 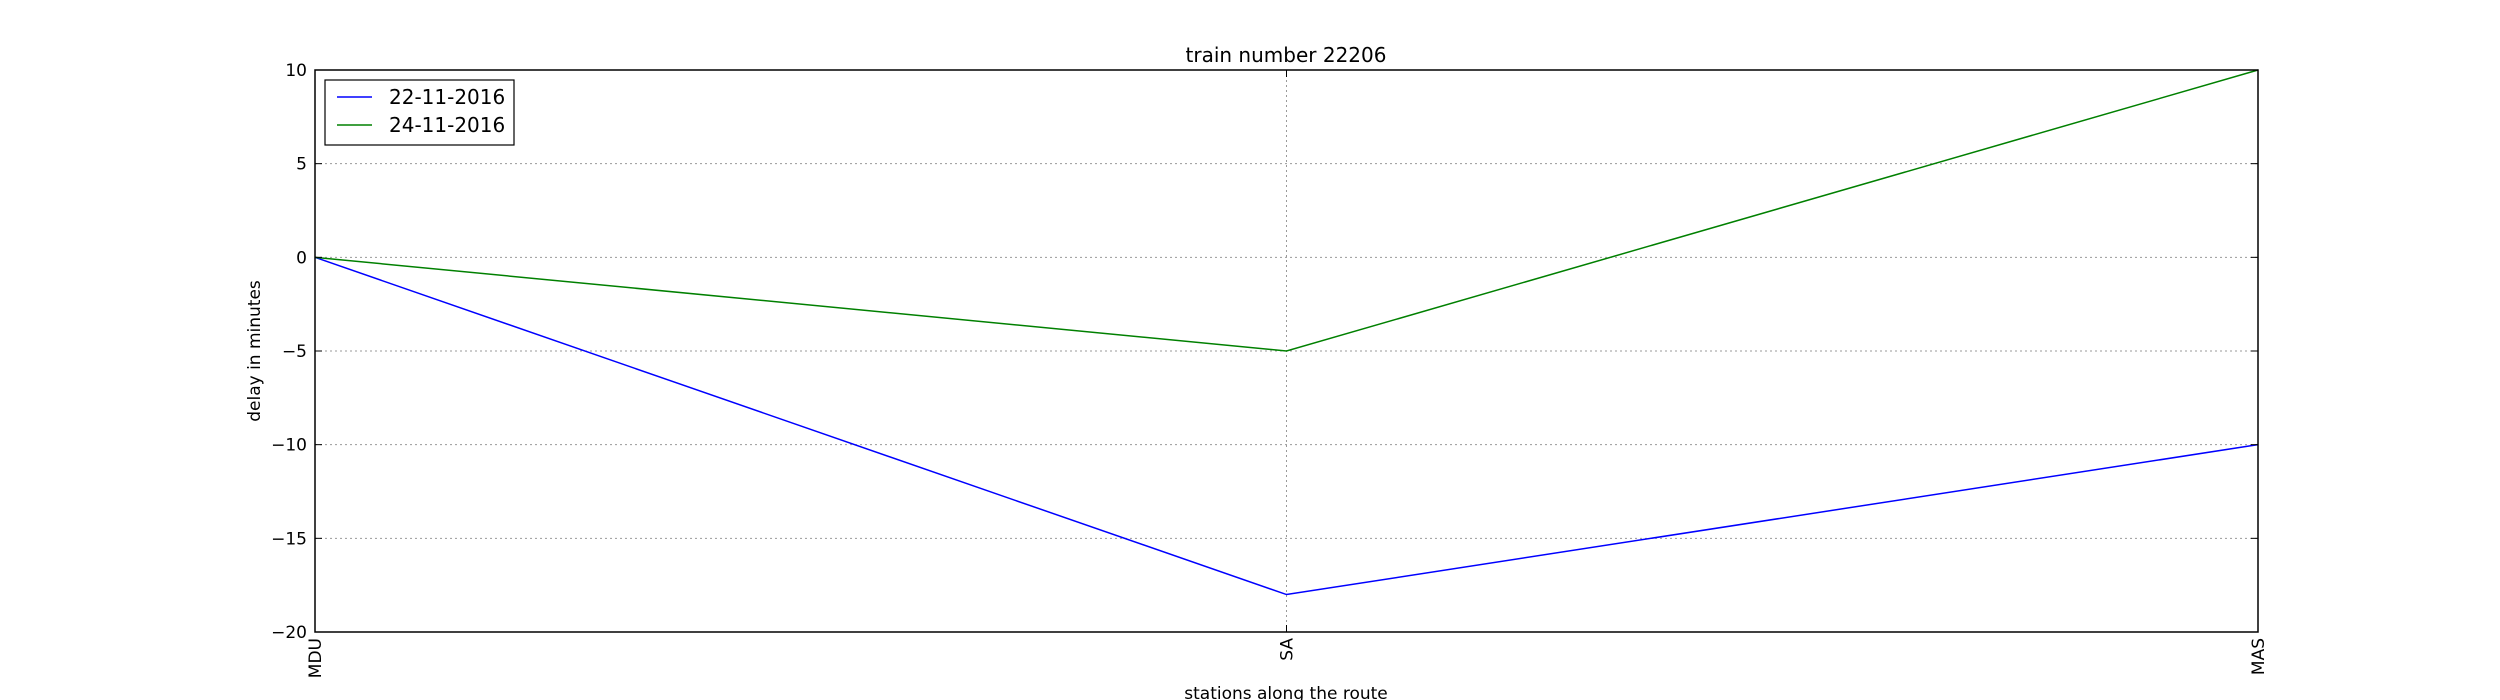 What do you see at coordinates (447, 97) in the screenshot?
I see `legend-label: 22-11-2016` at bounding box center [447, 97].